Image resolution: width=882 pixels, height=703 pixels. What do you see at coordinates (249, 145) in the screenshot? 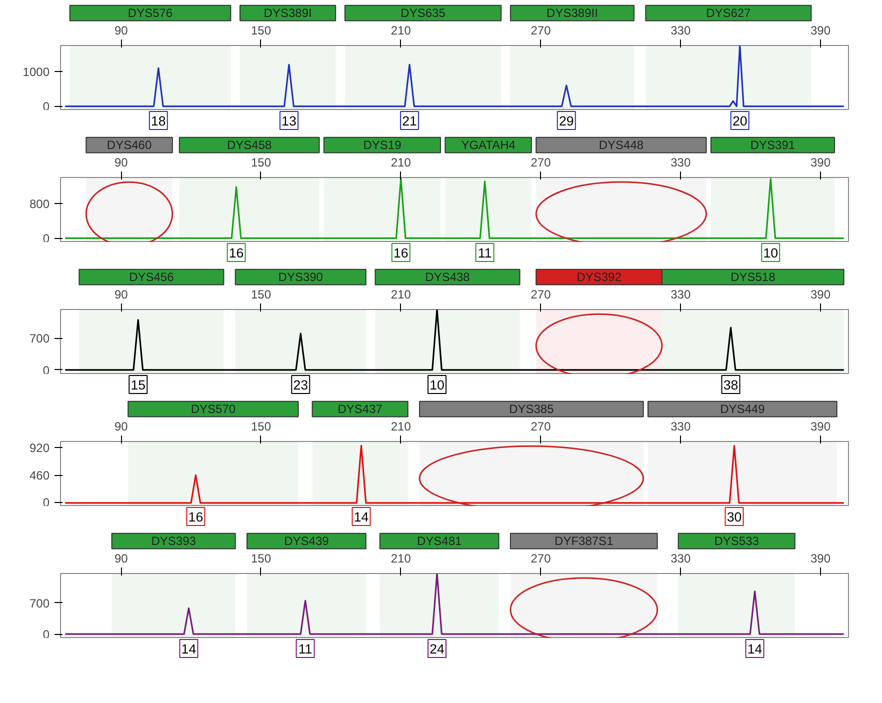
I see `band-label: DYS458` at bounding box center [249, 145].